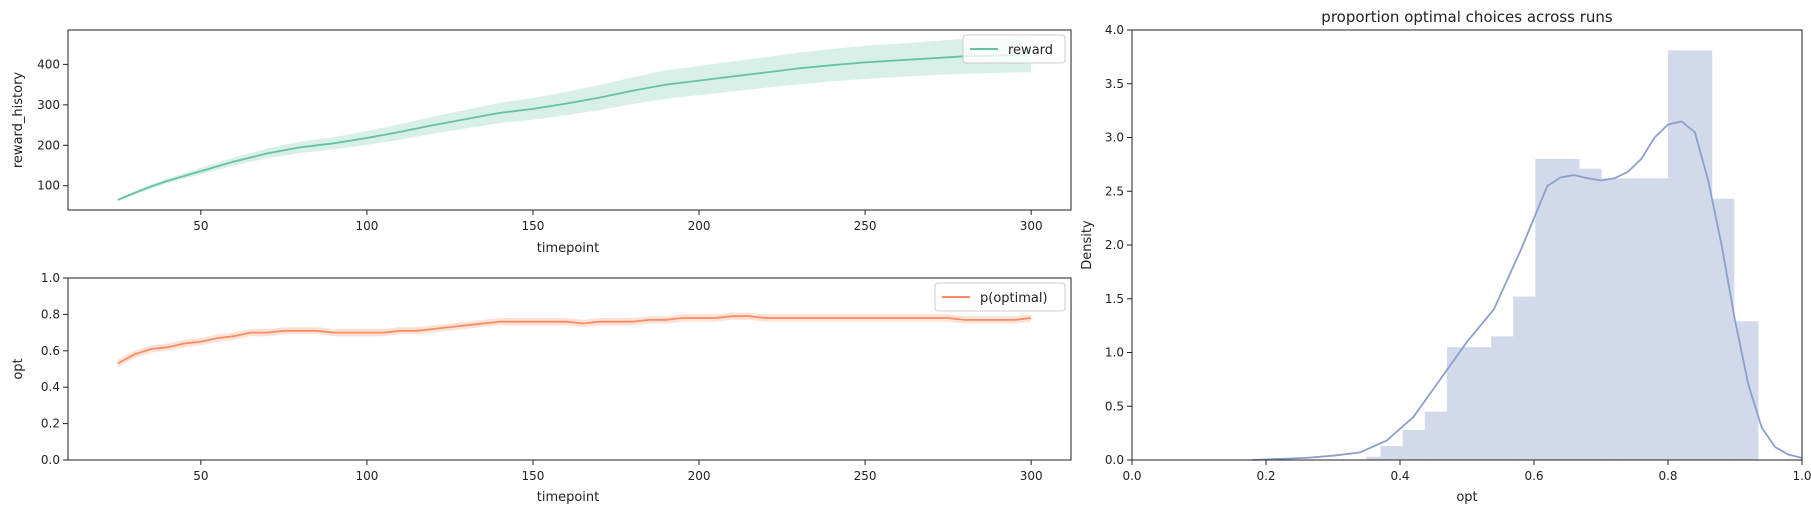  I want to click on reward-xlabel: timepoint, so click(568, 248).